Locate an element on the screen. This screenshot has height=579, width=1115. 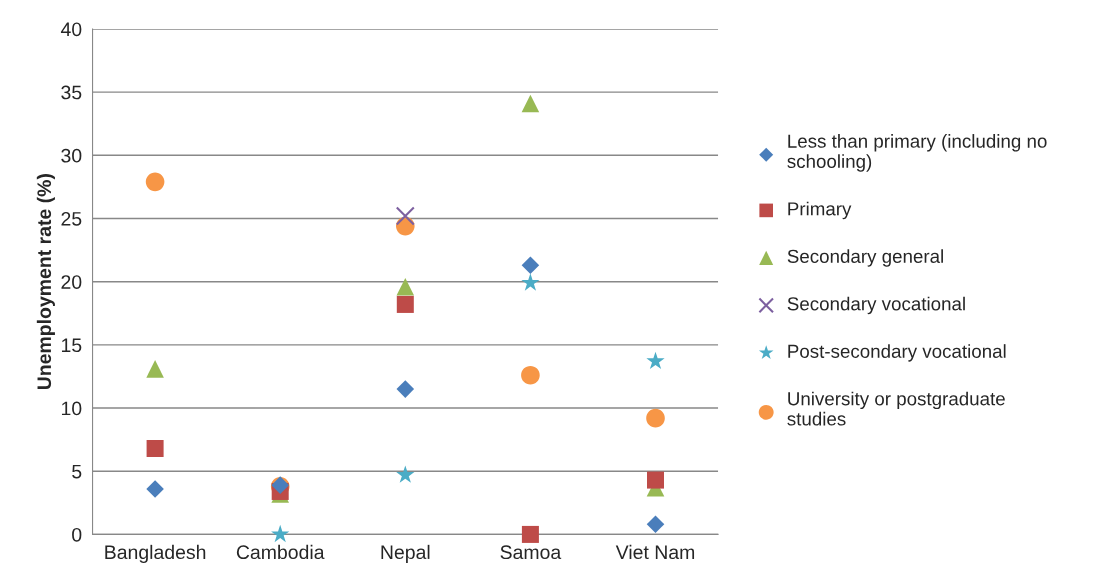
y-tick-label: 10 is located at coordinates (71, 408).